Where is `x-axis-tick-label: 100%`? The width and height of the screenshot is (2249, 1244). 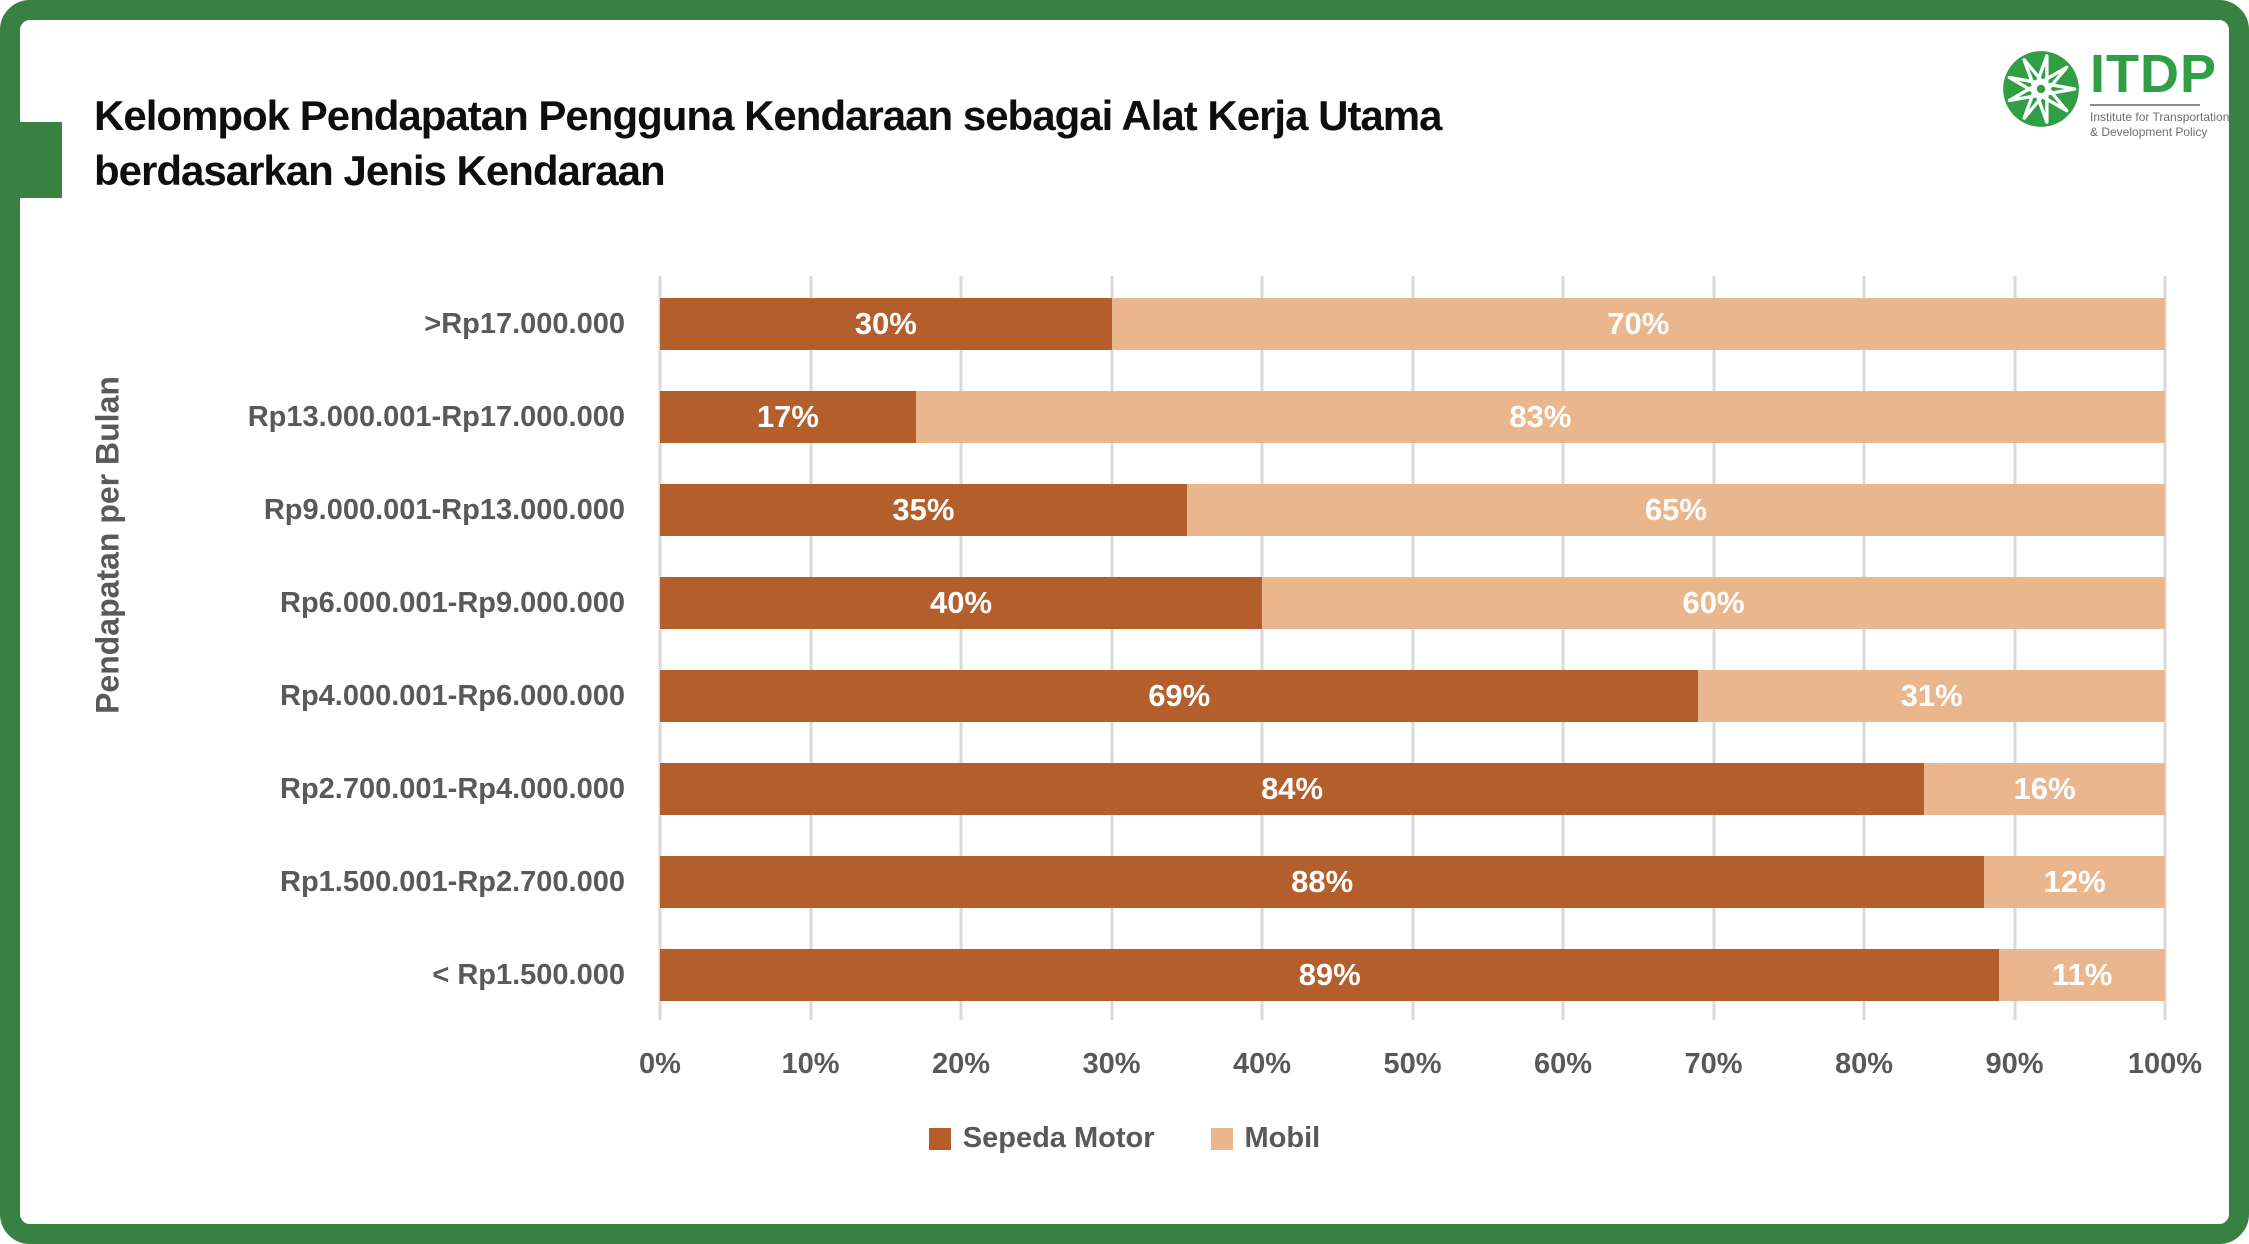 x-axis-tick-label: 100% is located at coordinates (2165, 1064).